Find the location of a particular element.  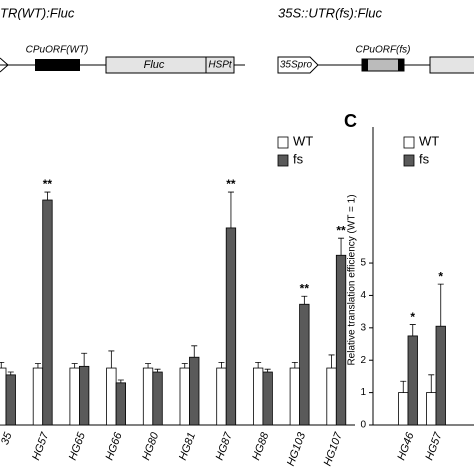

y-tick-label: 2 is located at coordinates (363, 360).